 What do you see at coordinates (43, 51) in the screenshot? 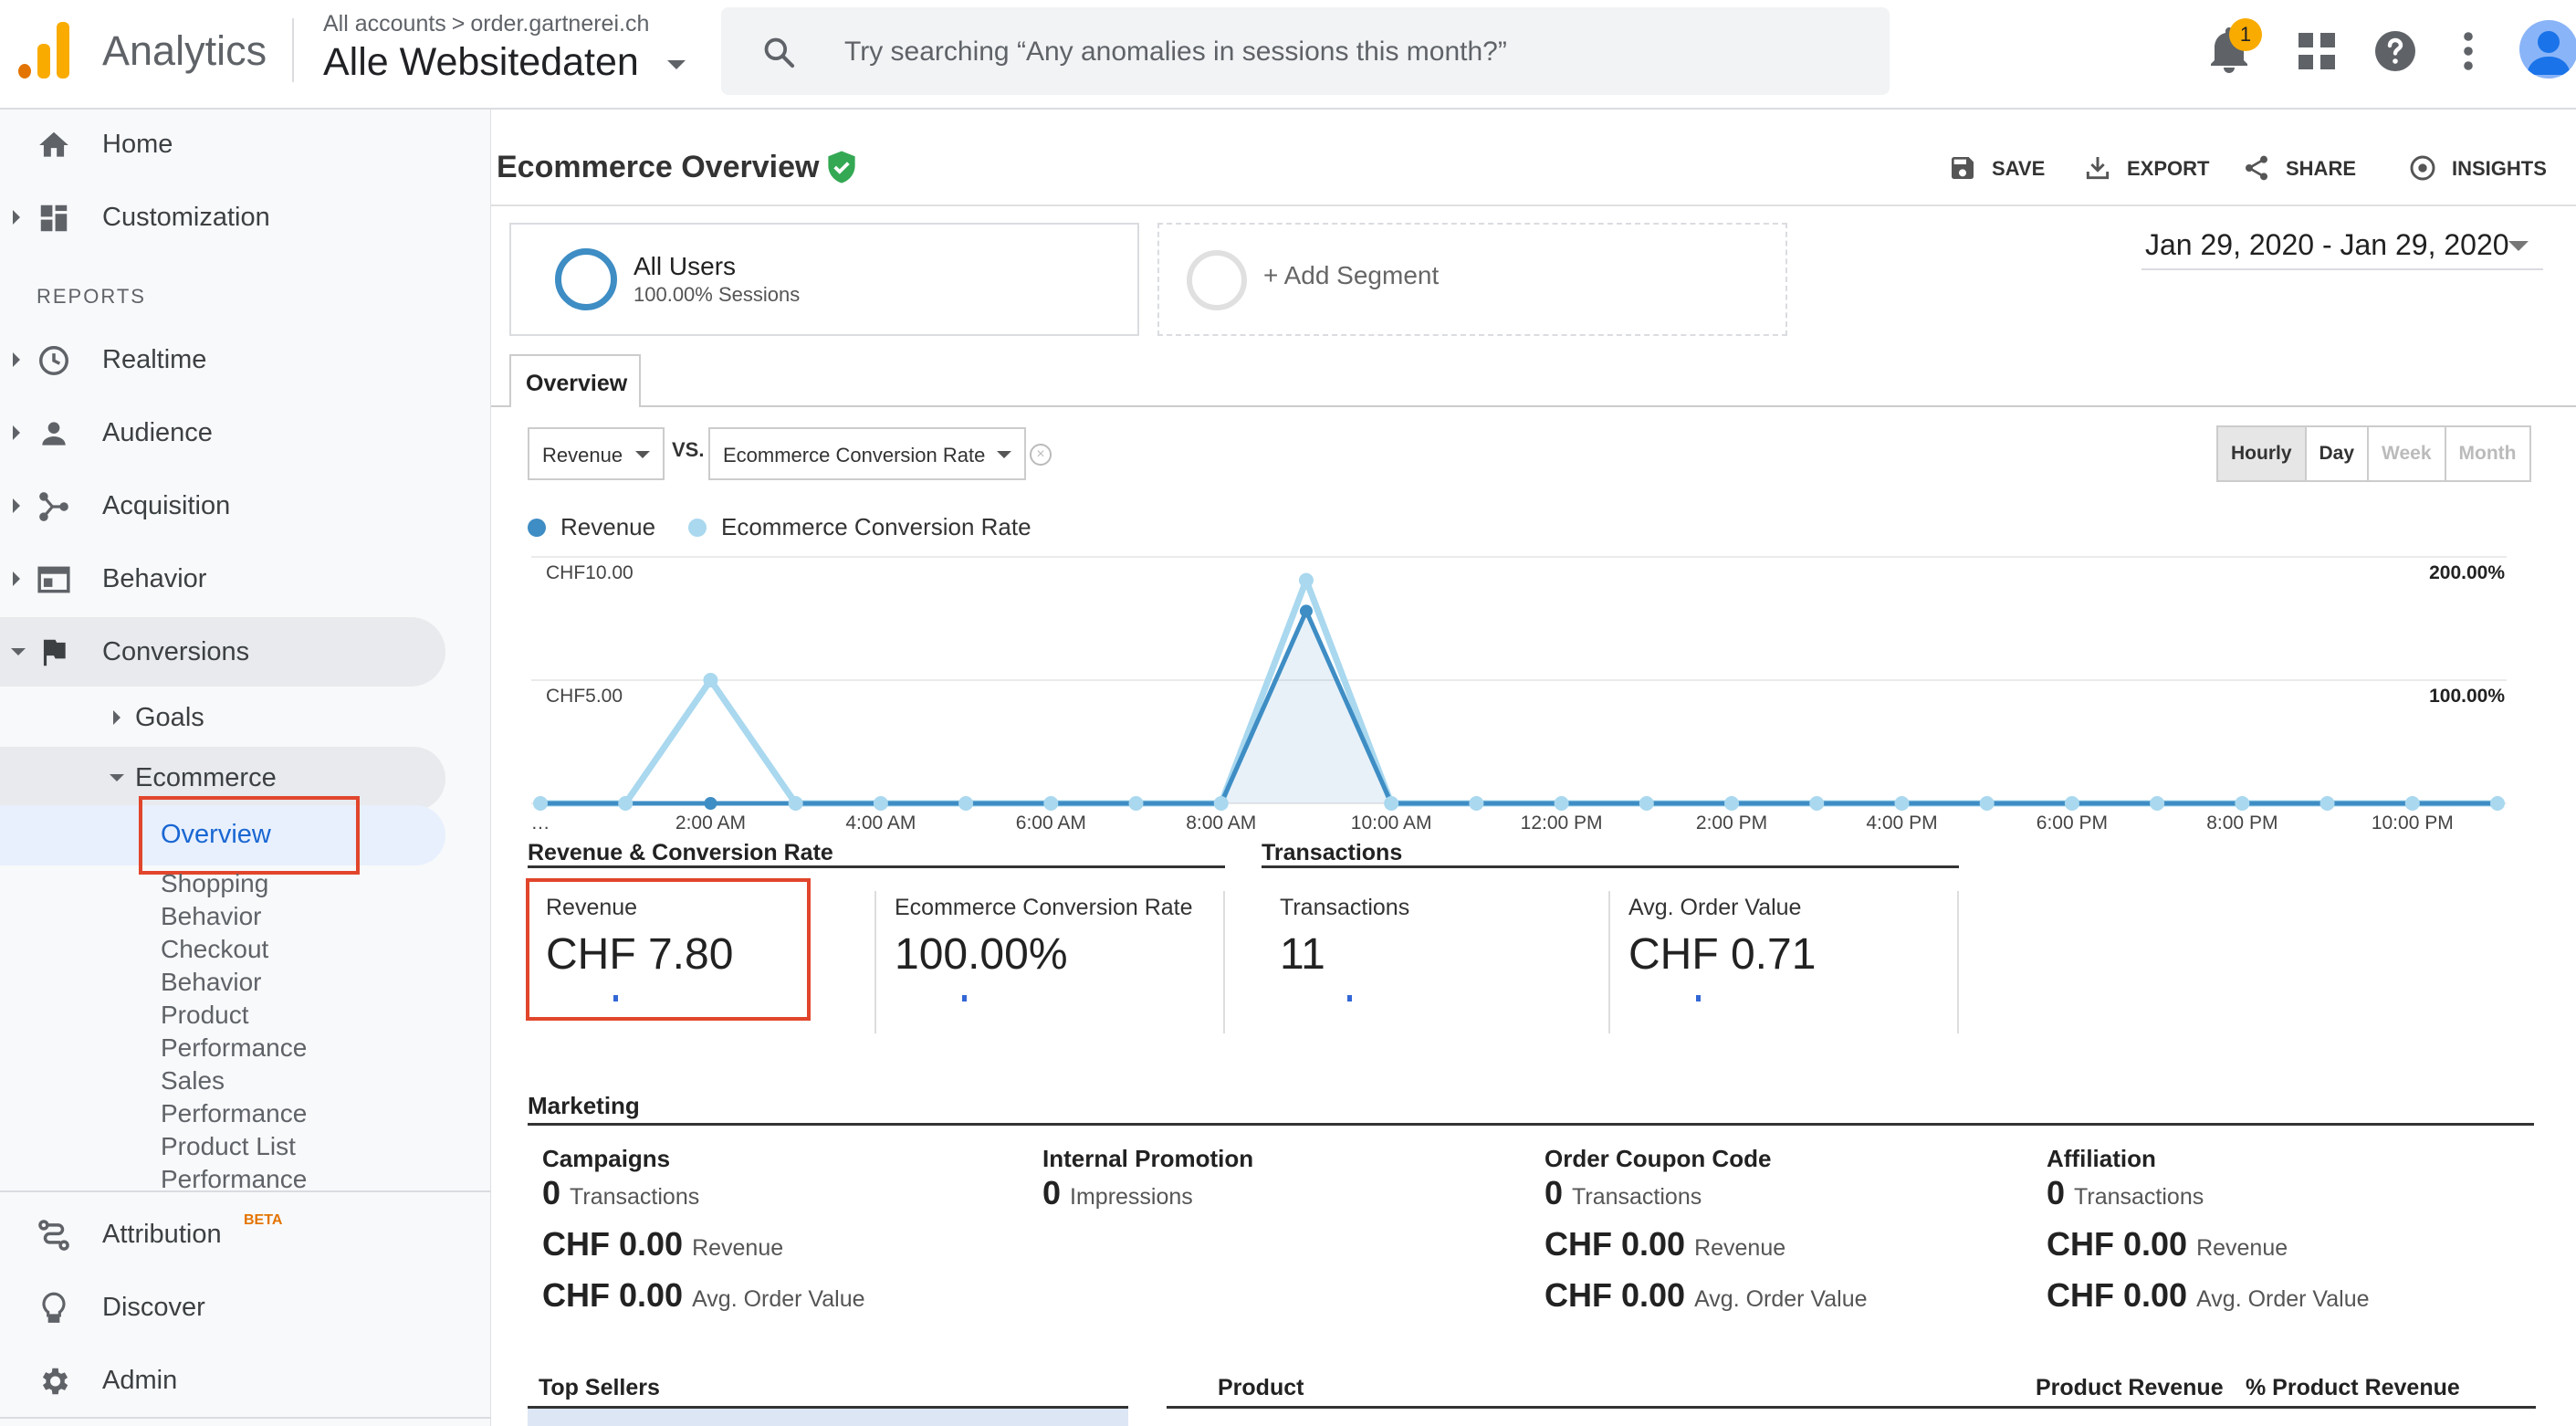
I see `analytics-logo-icon` at bounding box center [43, 51].